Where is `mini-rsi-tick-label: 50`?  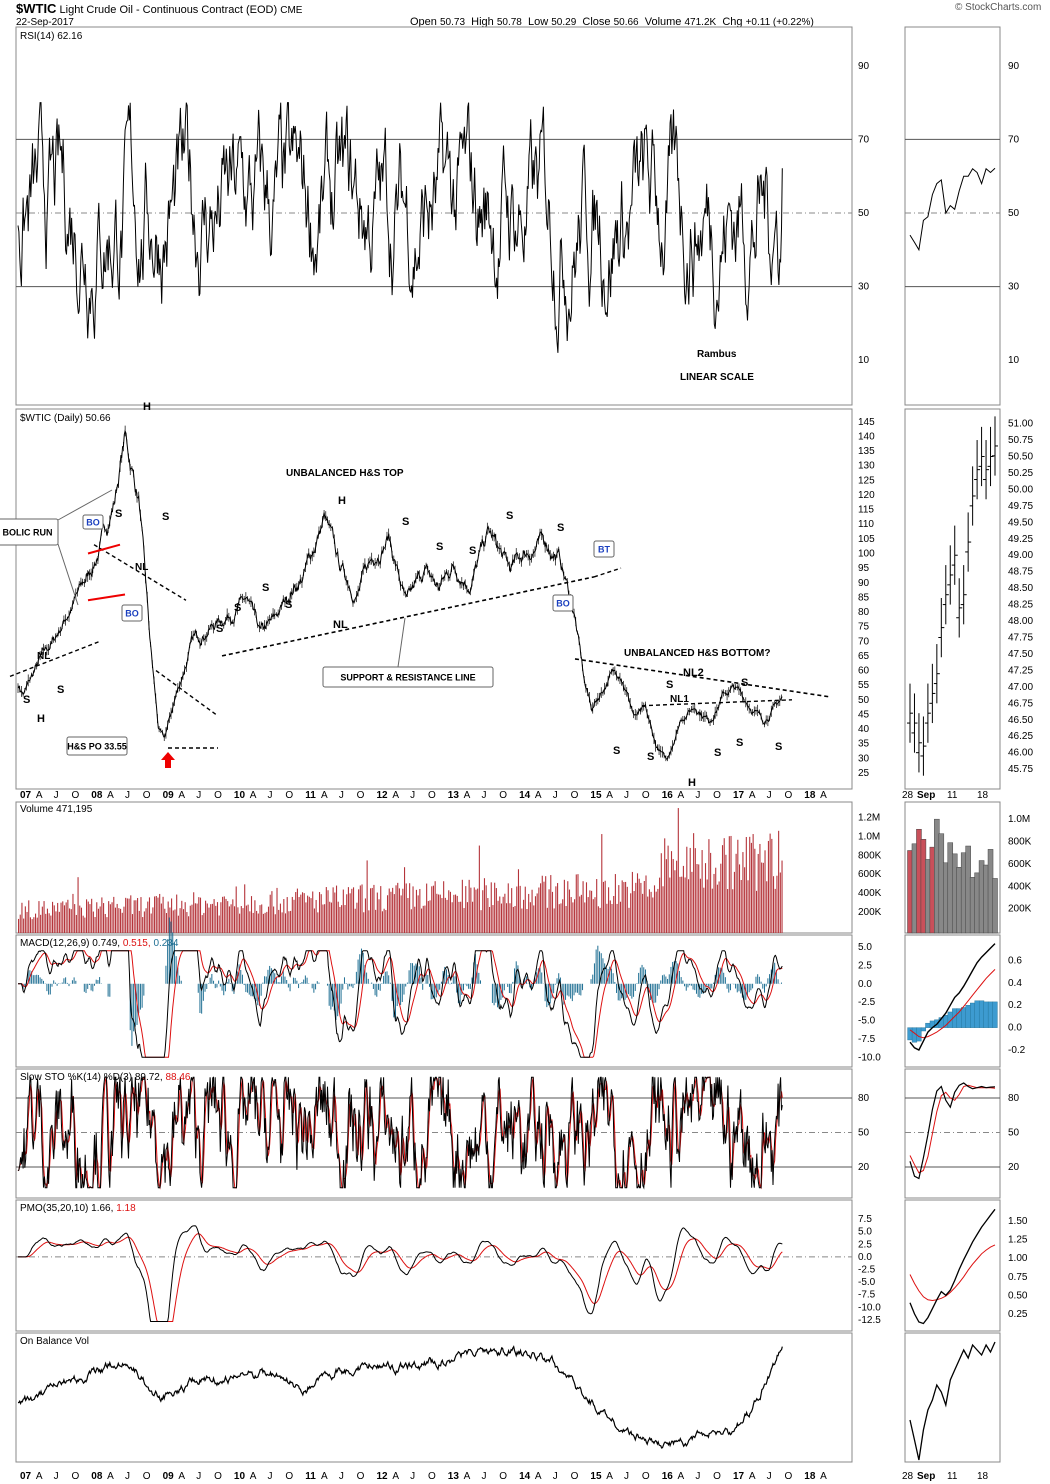 mini-rsi-tick-label: 50 is located at coordinates (1014, 213).